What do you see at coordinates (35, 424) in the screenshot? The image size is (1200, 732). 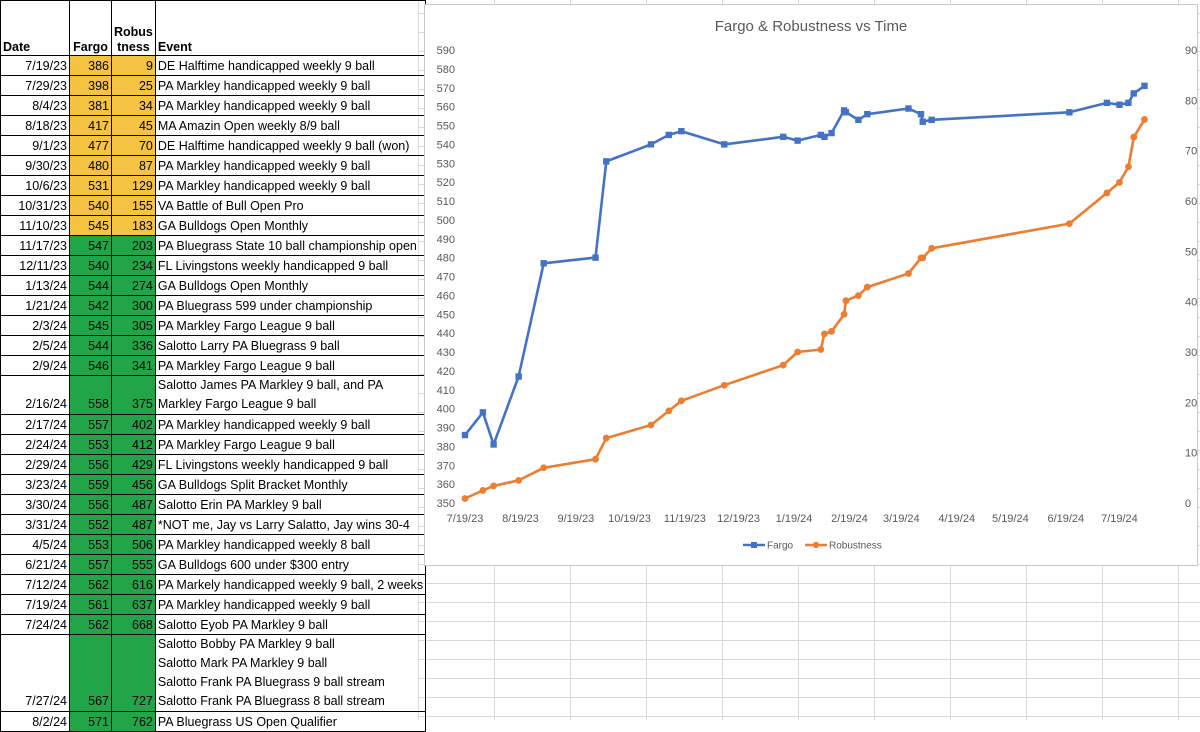 I see `date-cell: 2/17/24` at bounding box center [35, 424].